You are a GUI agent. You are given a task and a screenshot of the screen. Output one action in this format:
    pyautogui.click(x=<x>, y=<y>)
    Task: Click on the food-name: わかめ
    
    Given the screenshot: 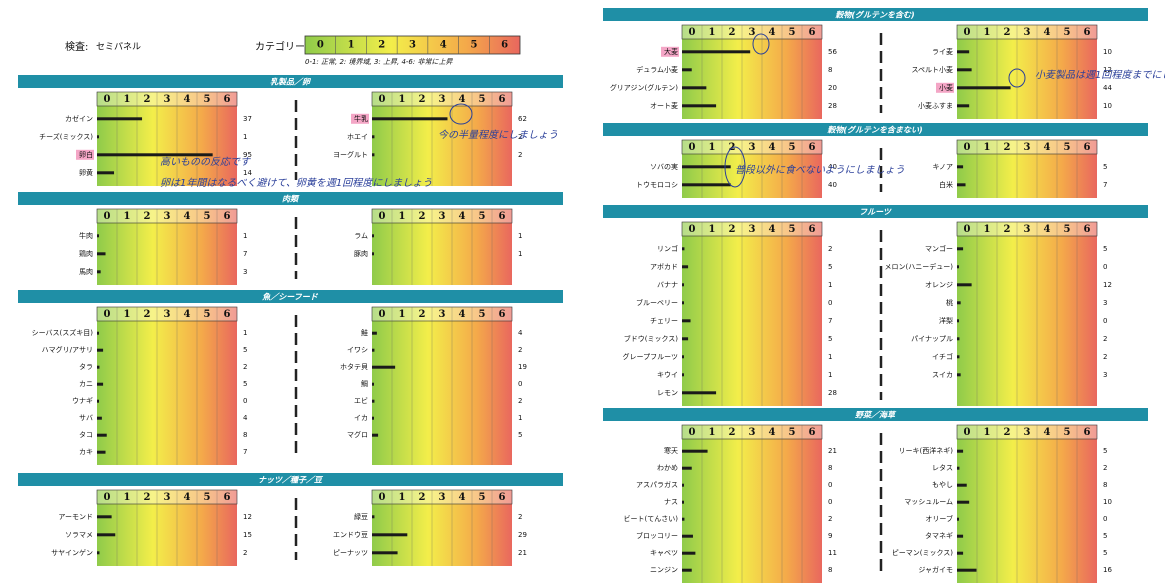 What is the action you would take?
    pyautogui.click(x=667, y=468)
    